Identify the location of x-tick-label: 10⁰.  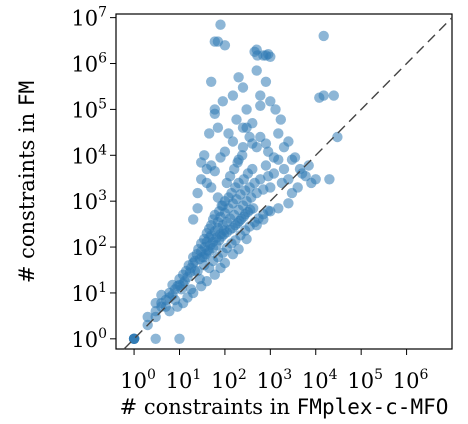
(138, 380).